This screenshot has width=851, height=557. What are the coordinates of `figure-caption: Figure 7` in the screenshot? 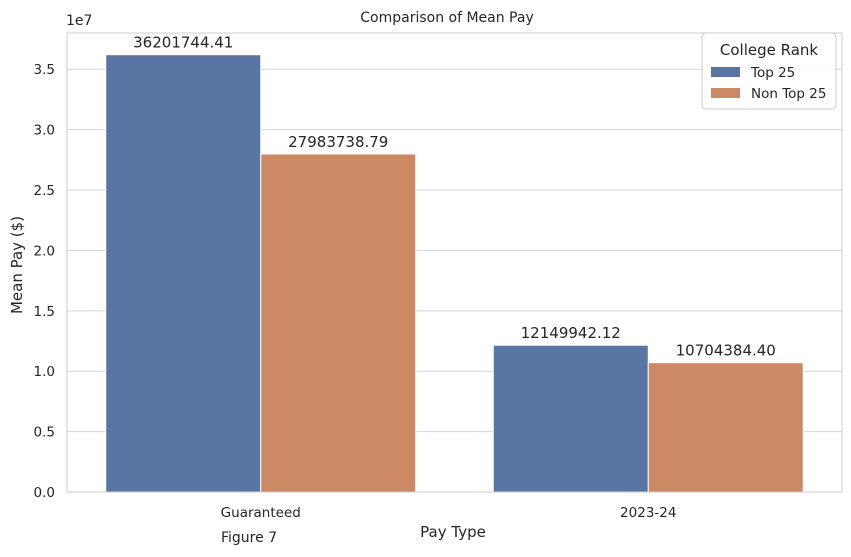 It's located at (249, 538).